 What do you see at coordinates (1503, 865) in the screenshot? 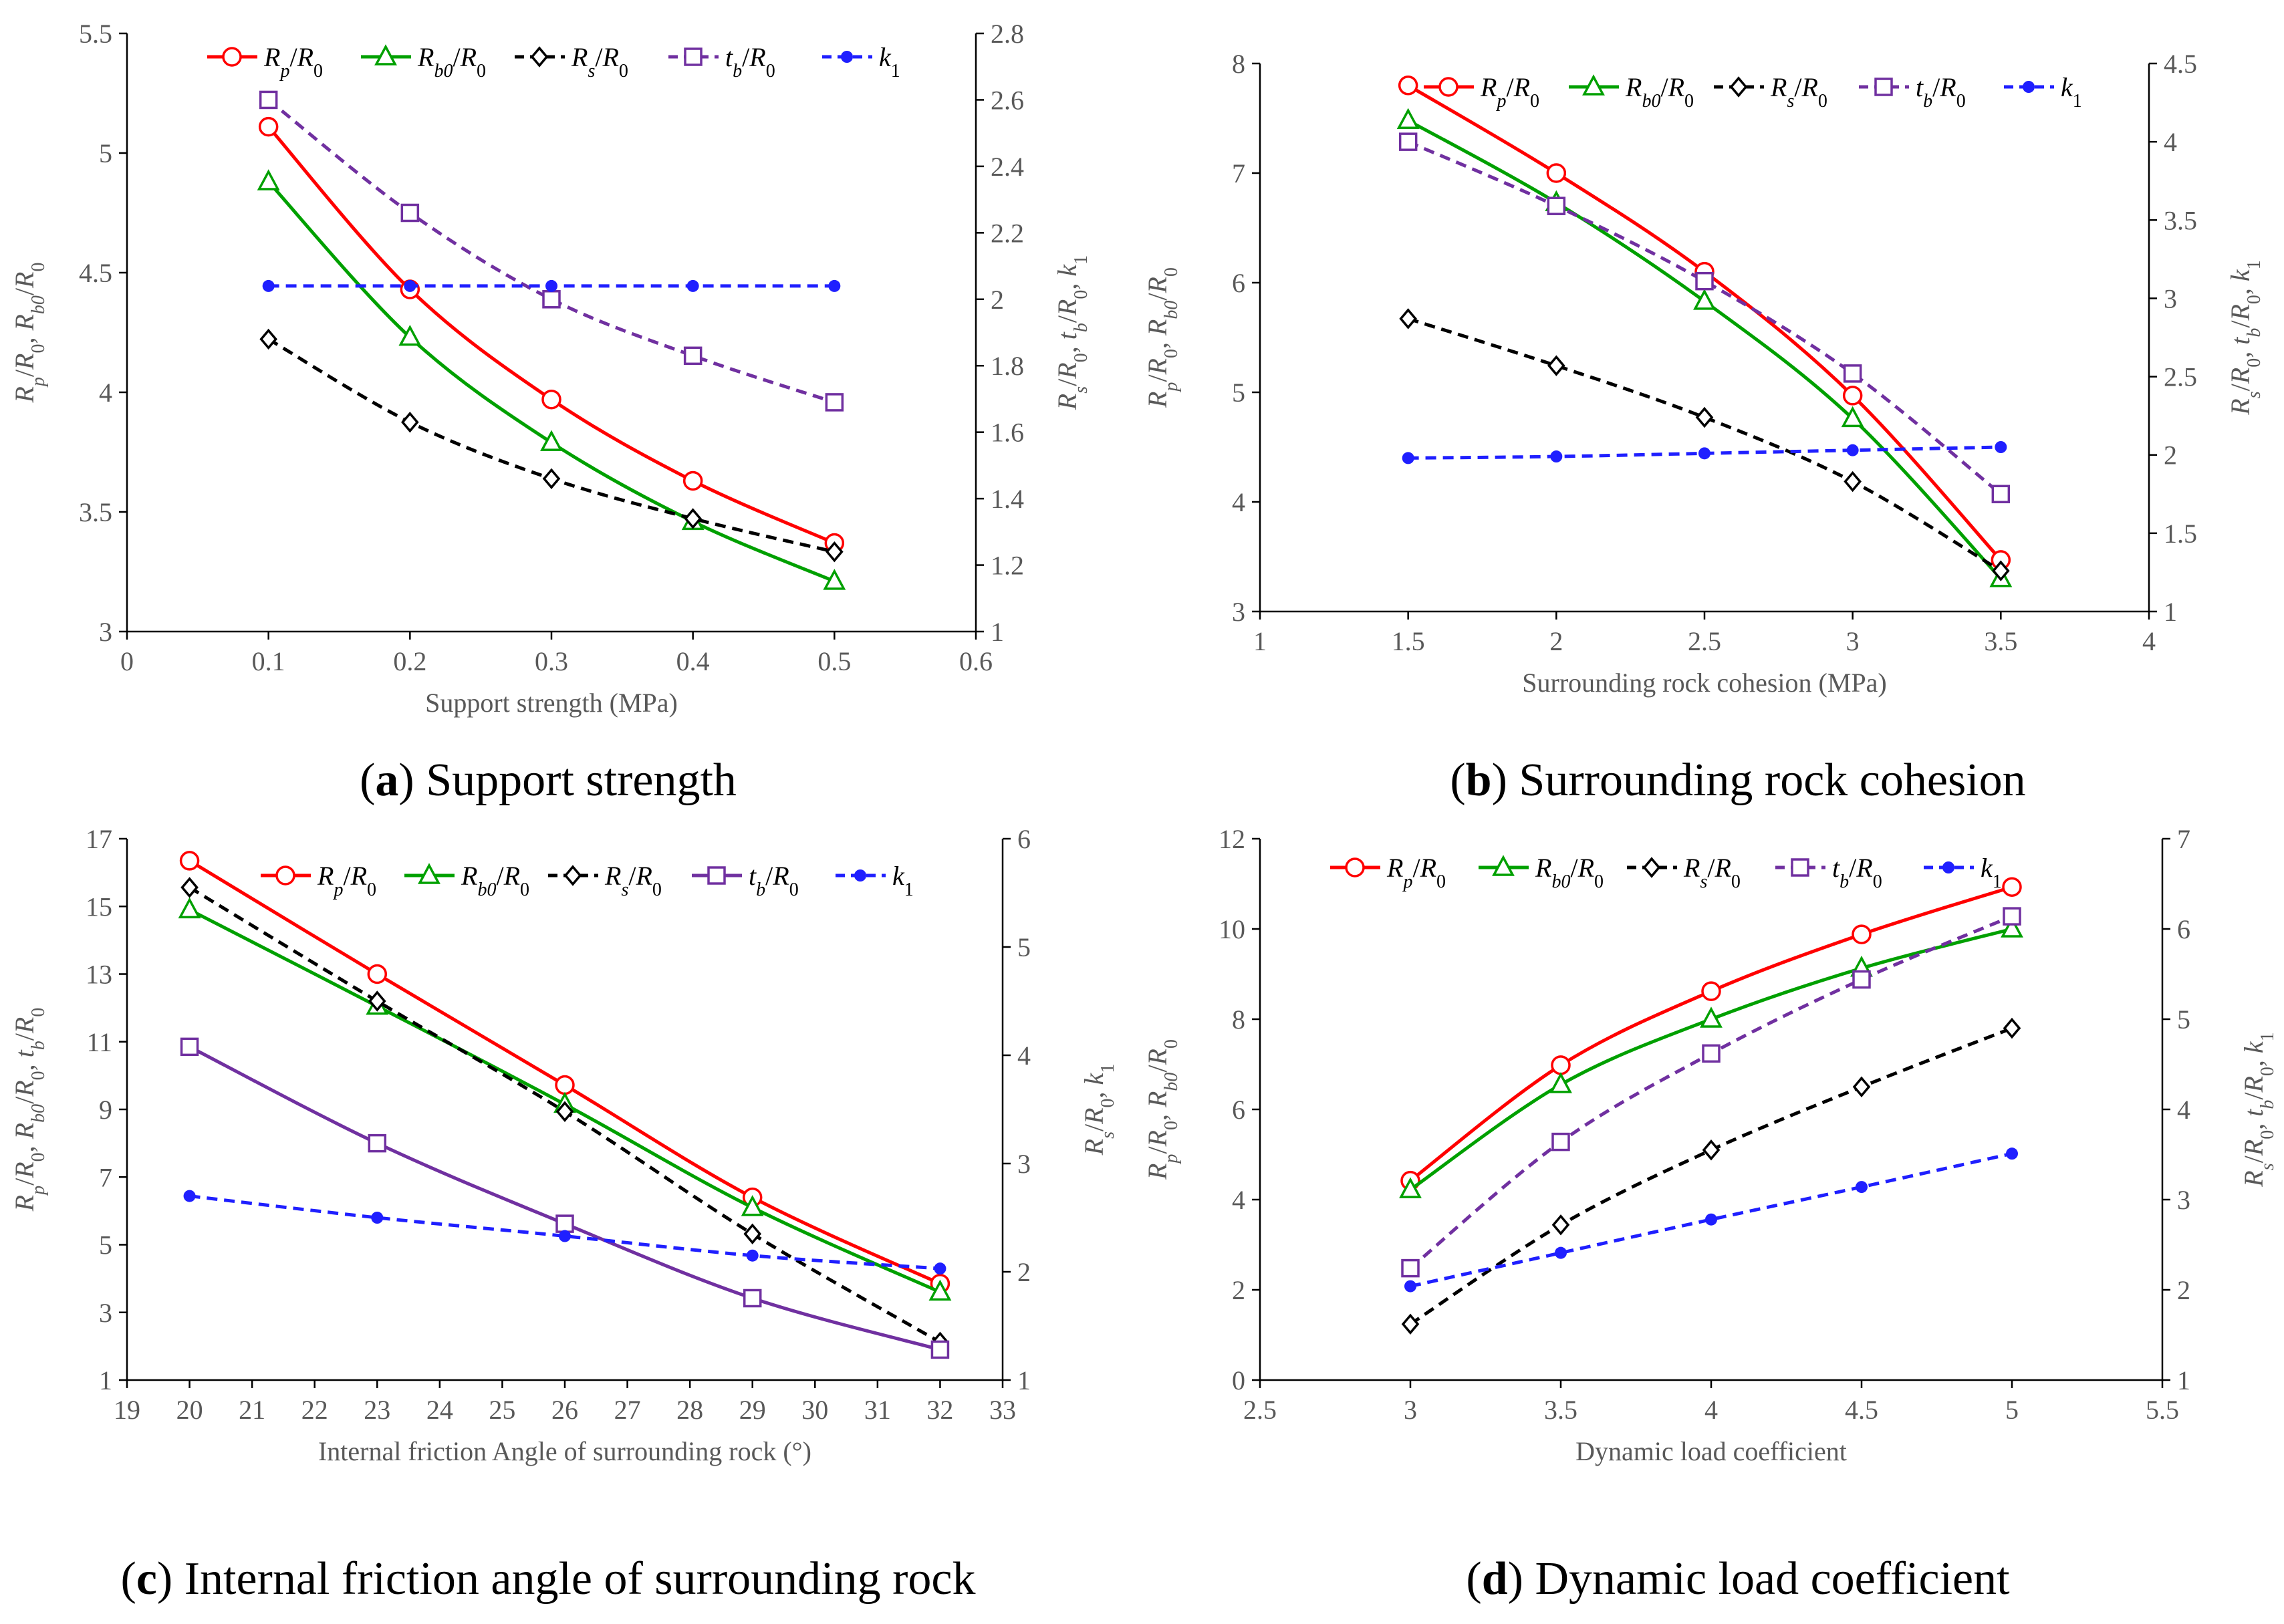
I see `legend-marker-rb0` at bounding box center [1503, 865].